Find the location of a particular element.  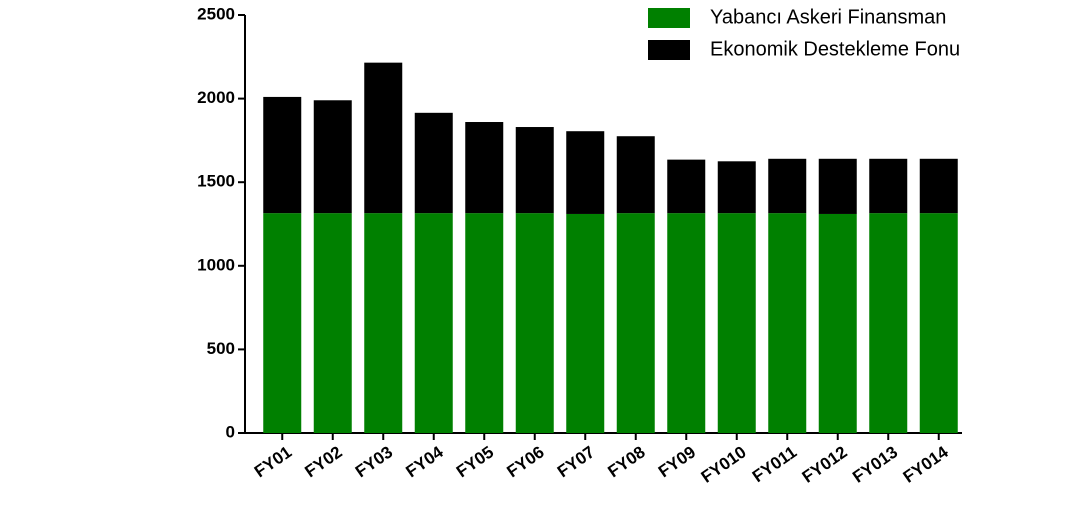

x-tick-label: FY08 is located at coordinates (626, 461).